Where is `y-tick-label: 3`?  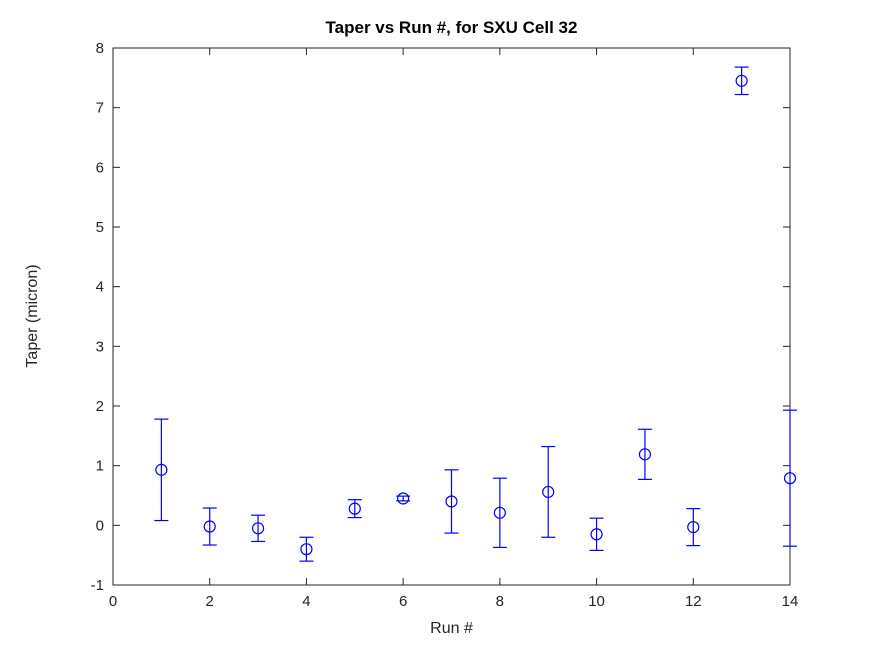
y-tick-label: 3 is located at coordinates (100, 346).